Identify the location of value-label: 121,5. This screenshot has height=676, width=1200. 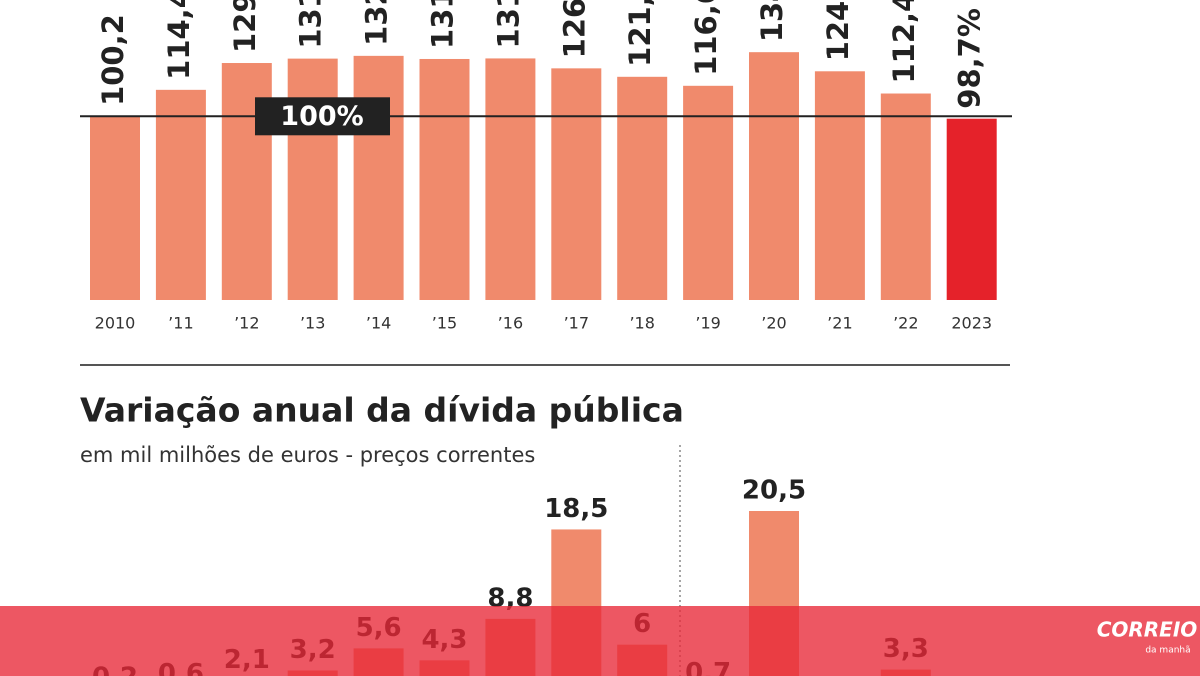
(640, 33).